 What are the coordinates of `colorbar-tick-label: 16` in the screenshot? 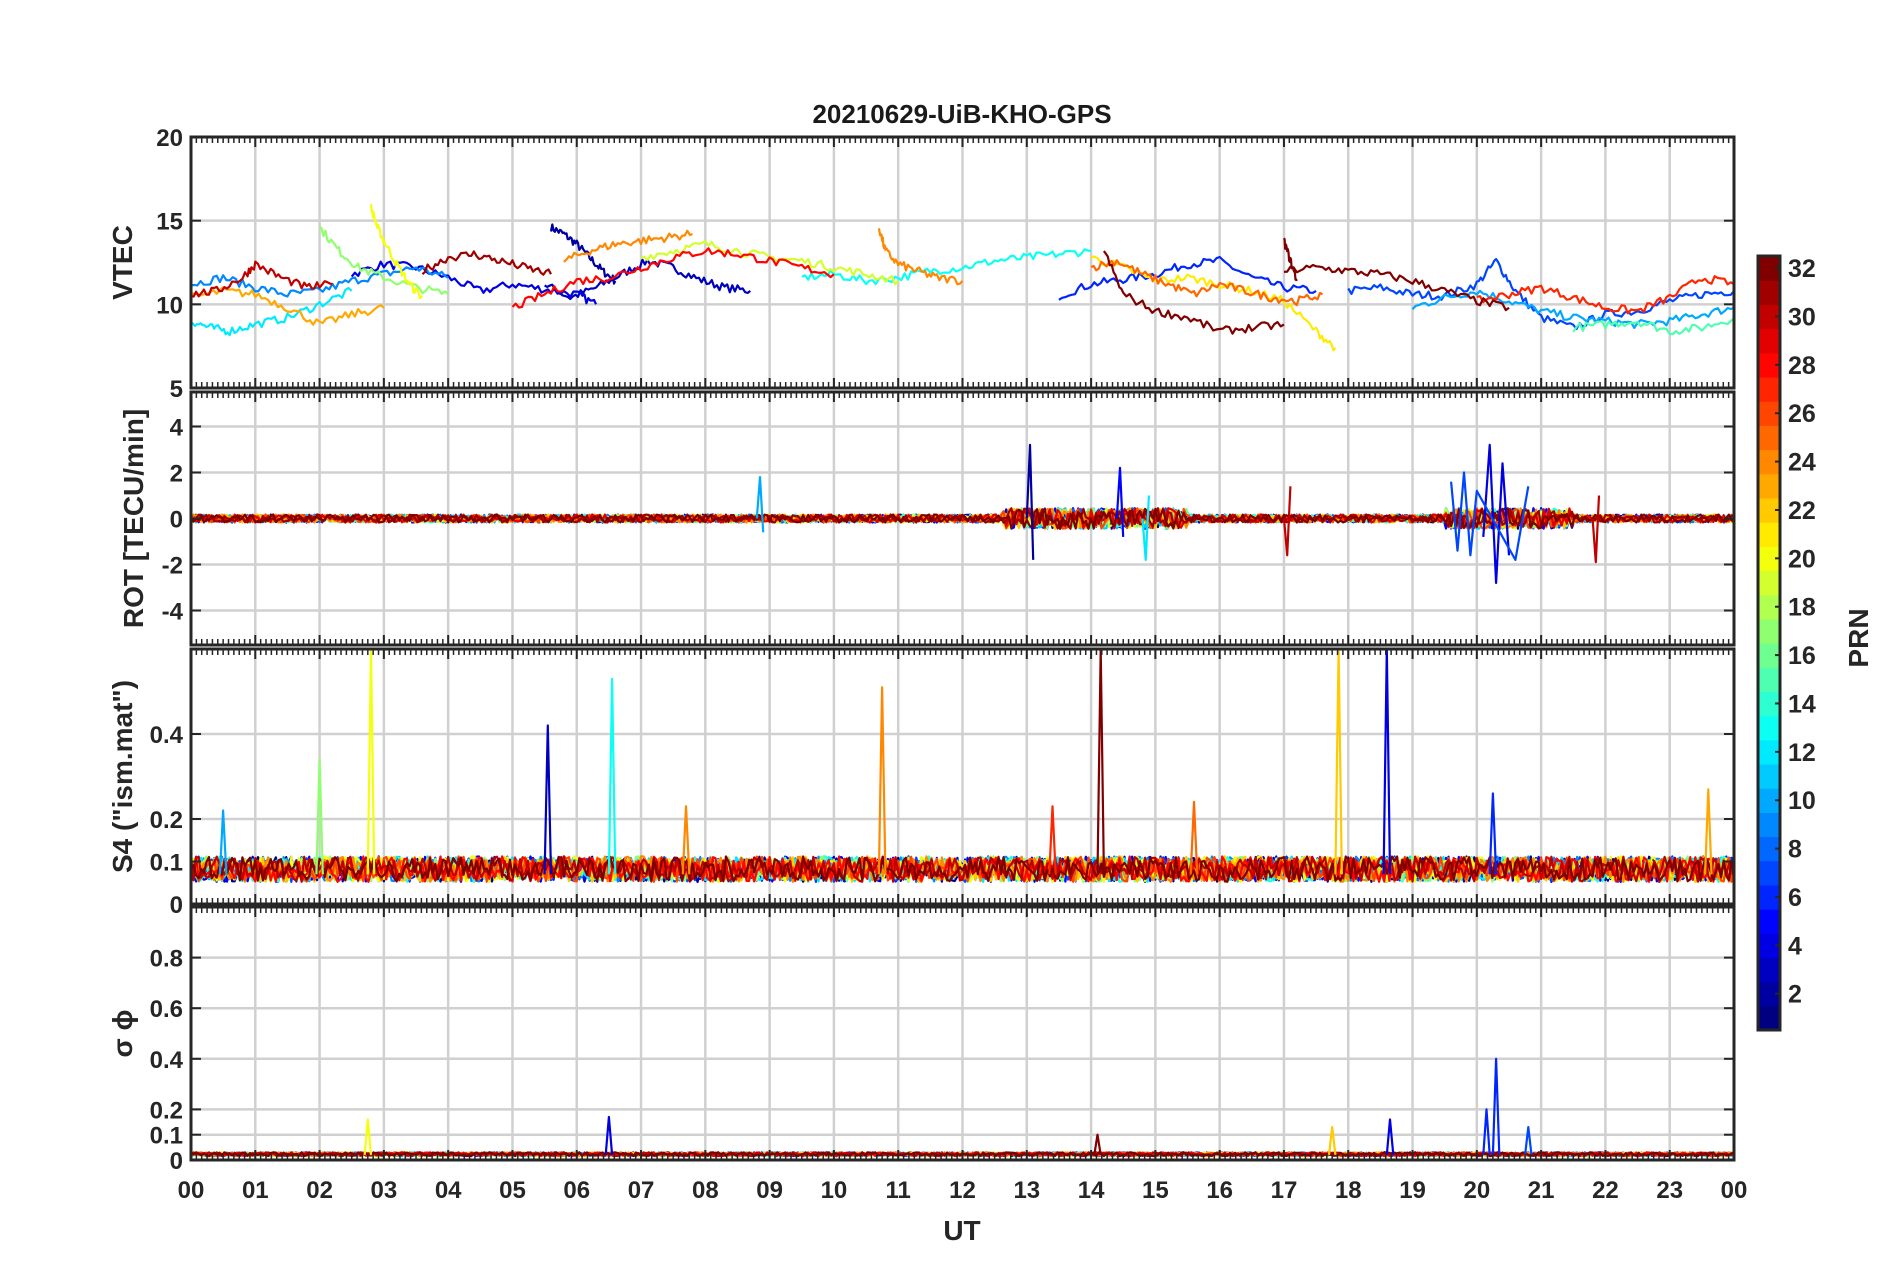 It's located at (1802, 656).